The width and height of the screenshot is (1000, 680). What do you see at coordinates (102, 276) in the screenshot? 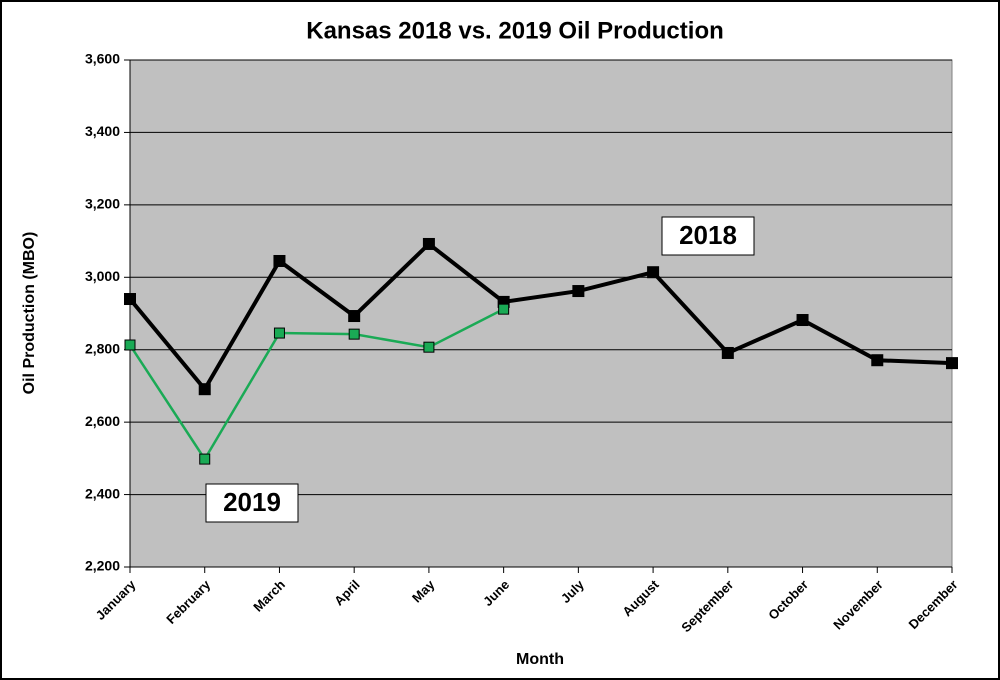
I see `y-tick-label: 3,000` at bounding box center [102, 276].